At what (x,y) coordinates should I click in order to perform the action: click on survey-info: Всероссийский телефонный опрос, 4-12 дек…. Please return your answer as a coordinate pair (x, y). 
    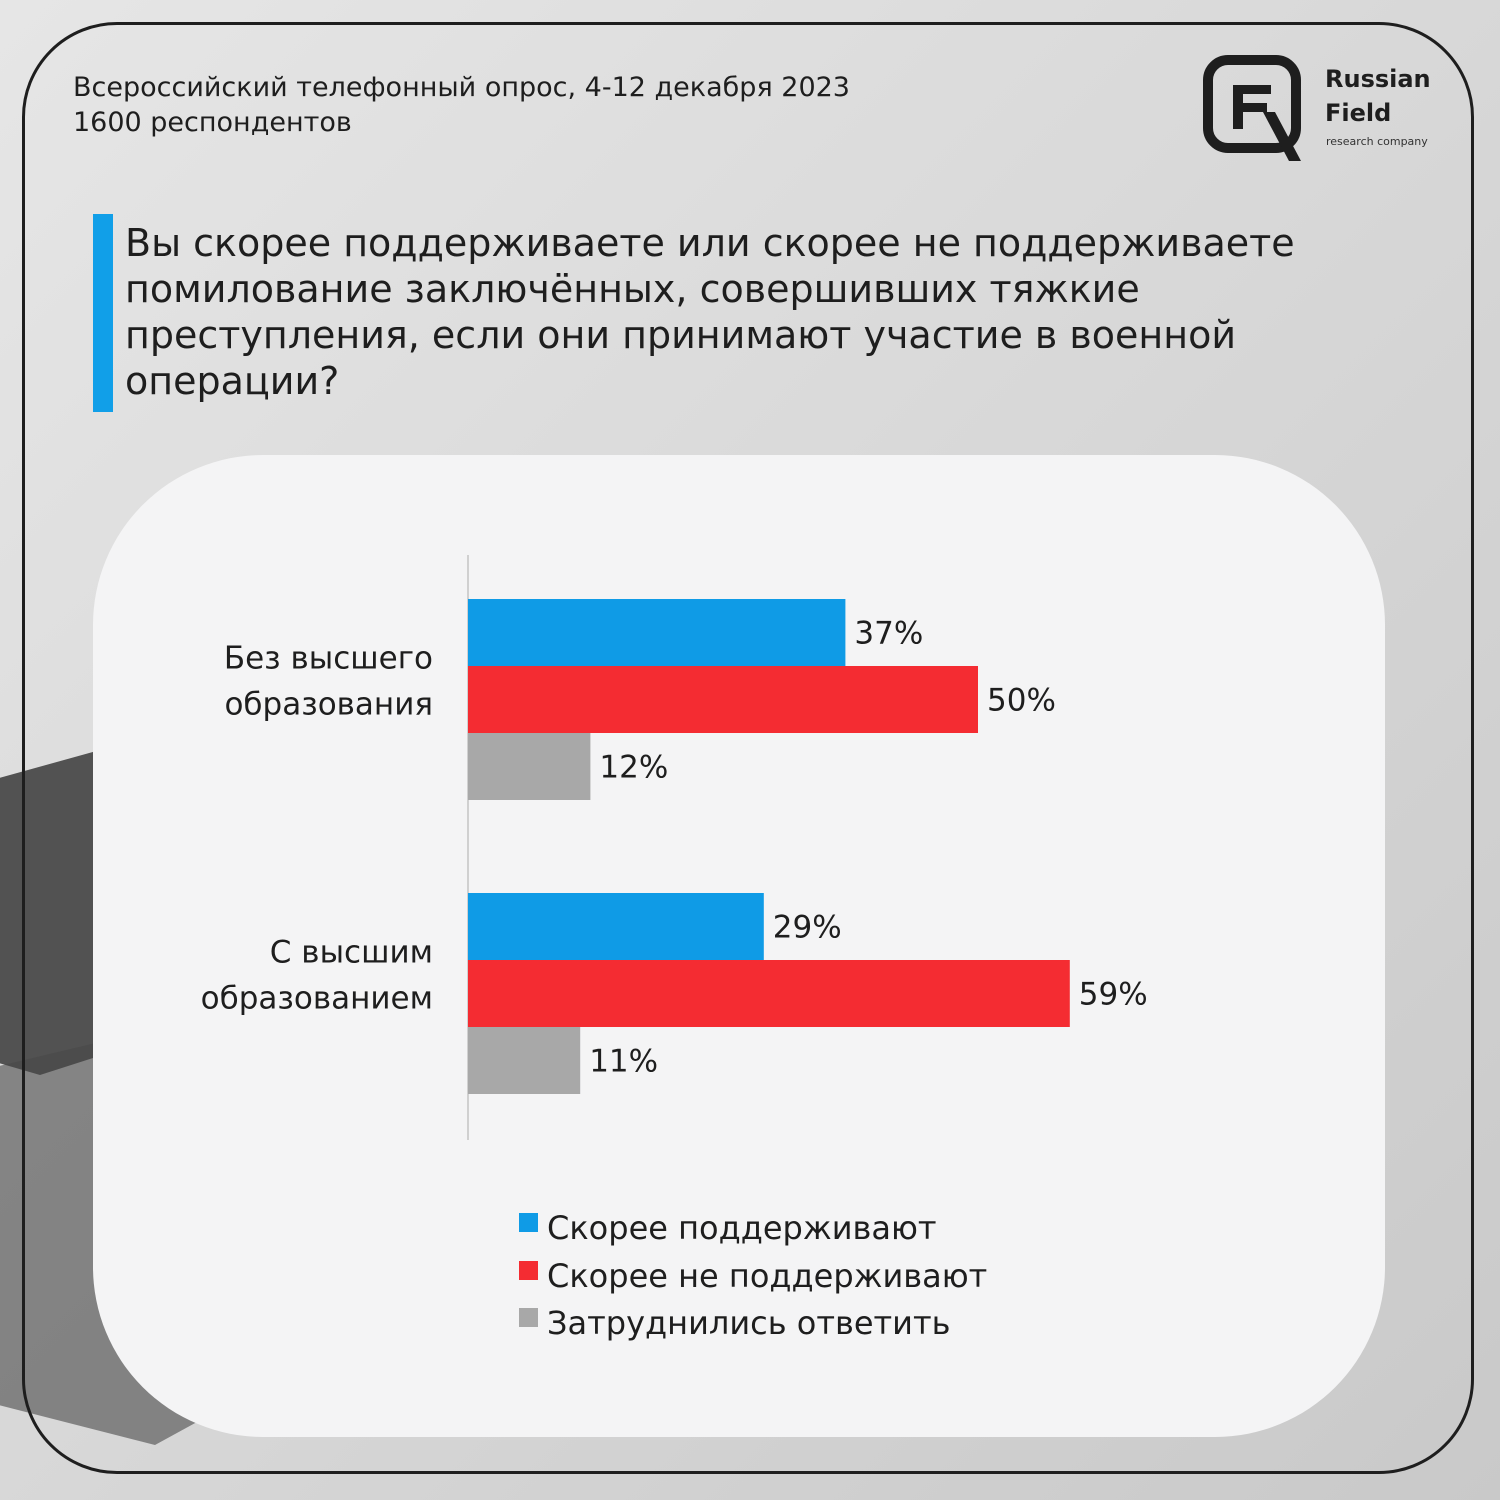
    Looking at the image, I should click on (461, 105).